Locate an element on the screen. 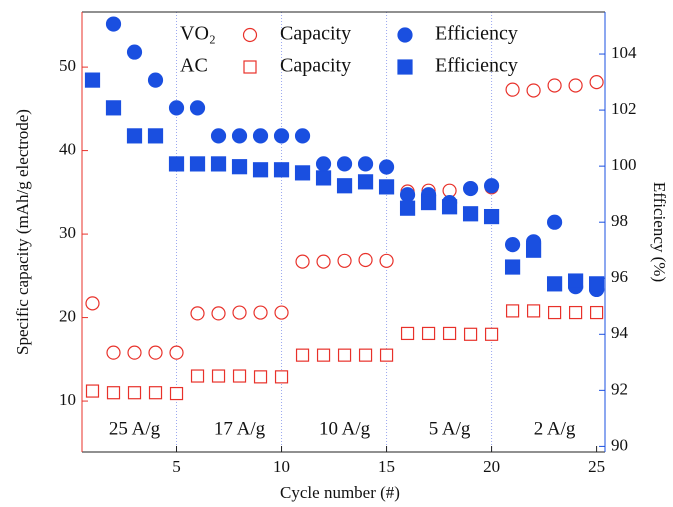 The height and width of the screenshot is (507, 673). y-tick-label: 40 is located at coordinates (67, 149).